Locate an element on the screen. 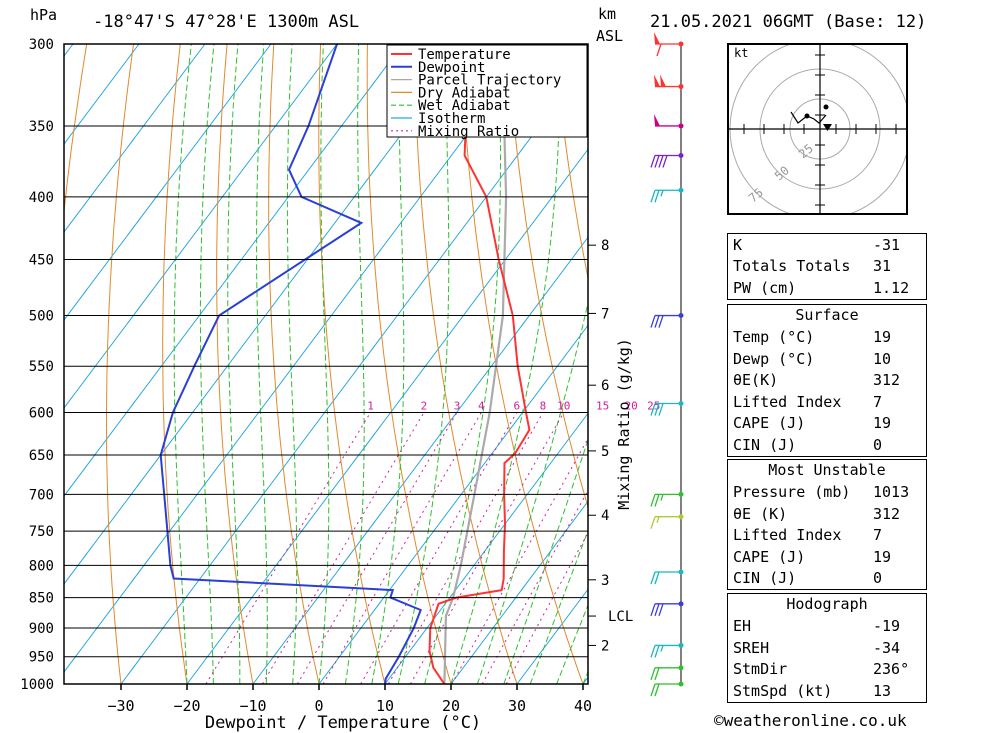 This screenshot has width=1000, height=733. mixing-ratio-tick-label: 20 is located at coordinates (631, 405).